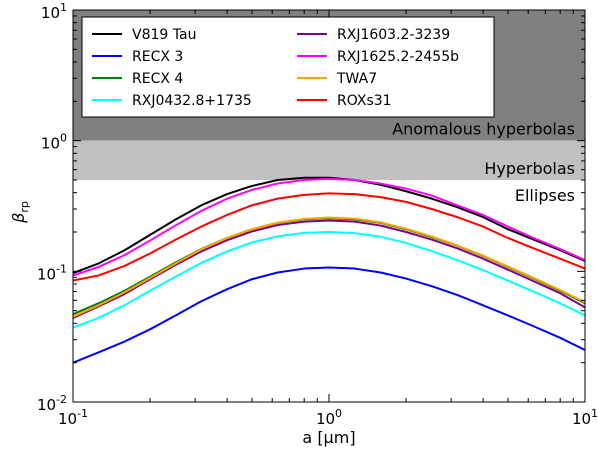 This screenshot has width=598, height=451. I want to click on y-tick-label-1-exp: -1, so click(61, 268).